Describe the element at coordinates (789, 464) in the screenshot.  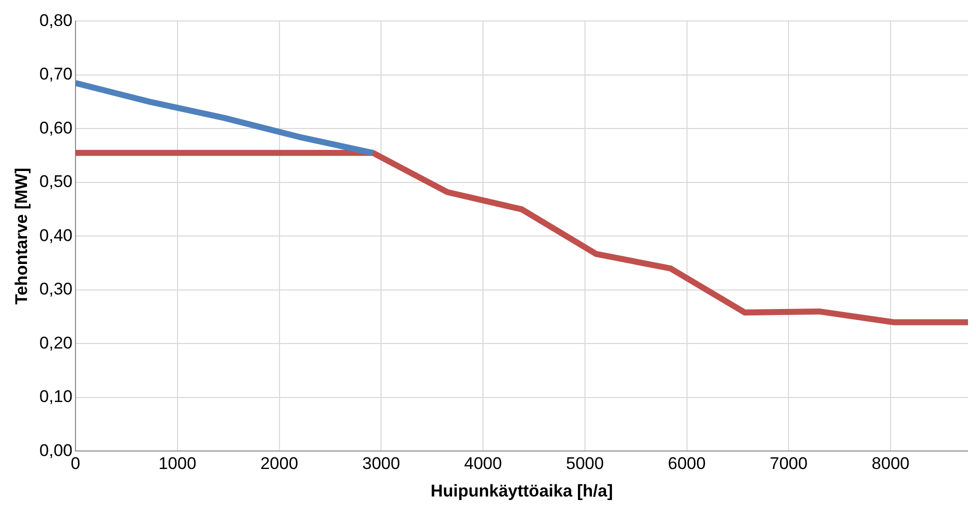
I see `x-tick-label: 7000` at that location.